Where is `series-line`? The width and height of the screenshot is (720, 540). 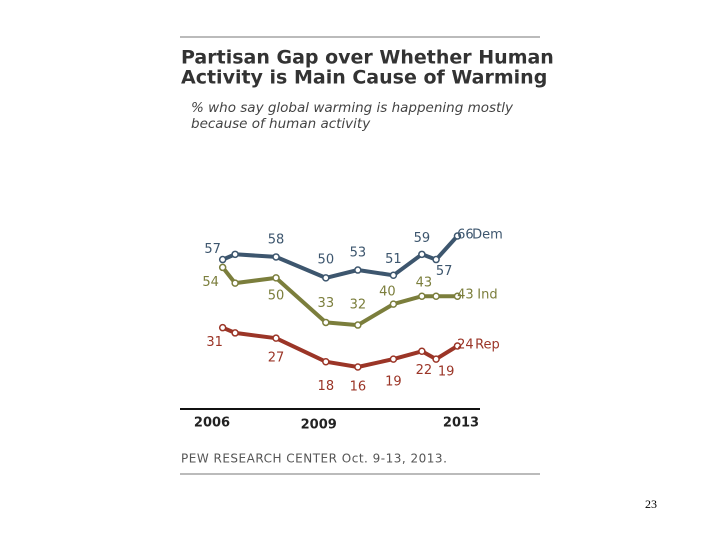 series-line is located at coordinates (340, 347).